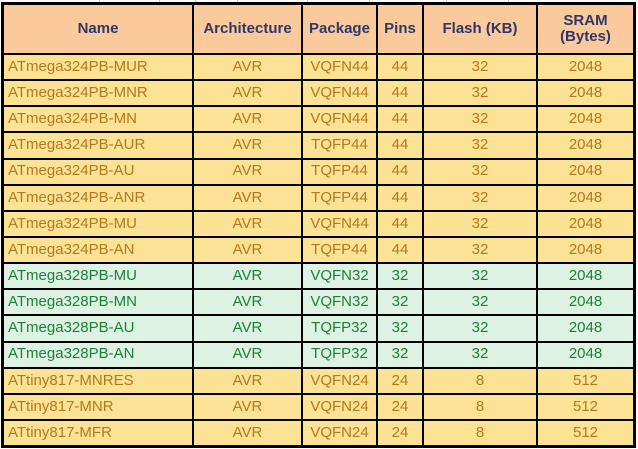  I want to click on column-header-flash: Flash (KB), so click(480, 29).